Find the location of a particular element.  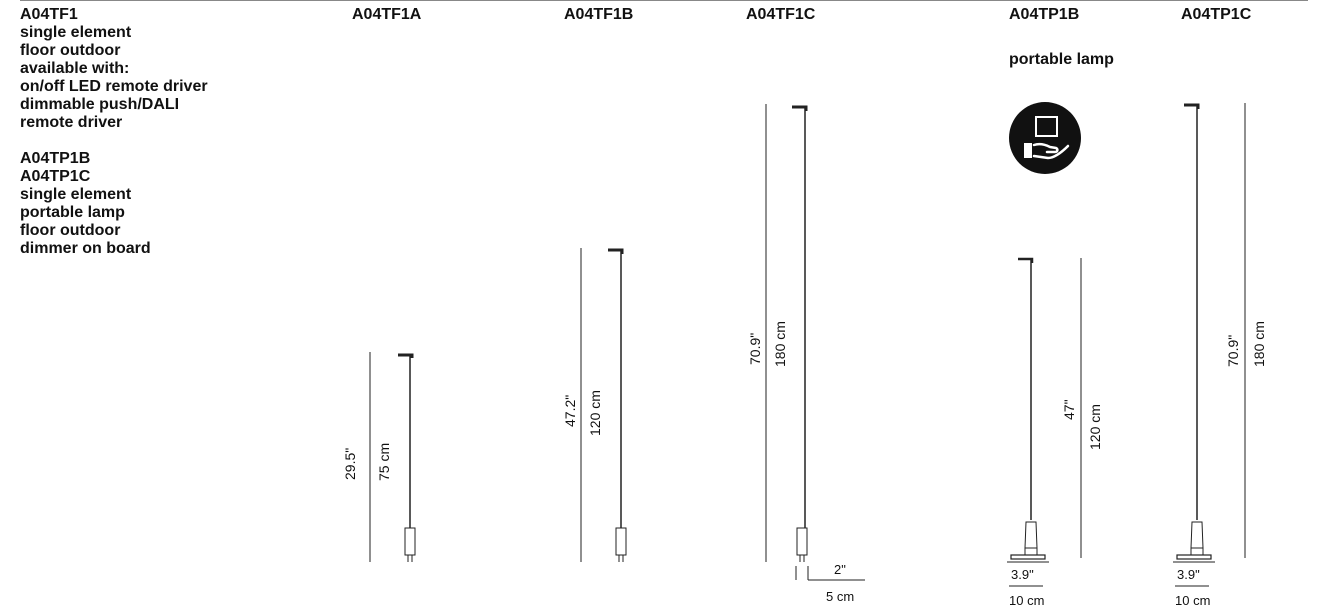

lamp-a04tf1b is located at coordinates (617, 405).